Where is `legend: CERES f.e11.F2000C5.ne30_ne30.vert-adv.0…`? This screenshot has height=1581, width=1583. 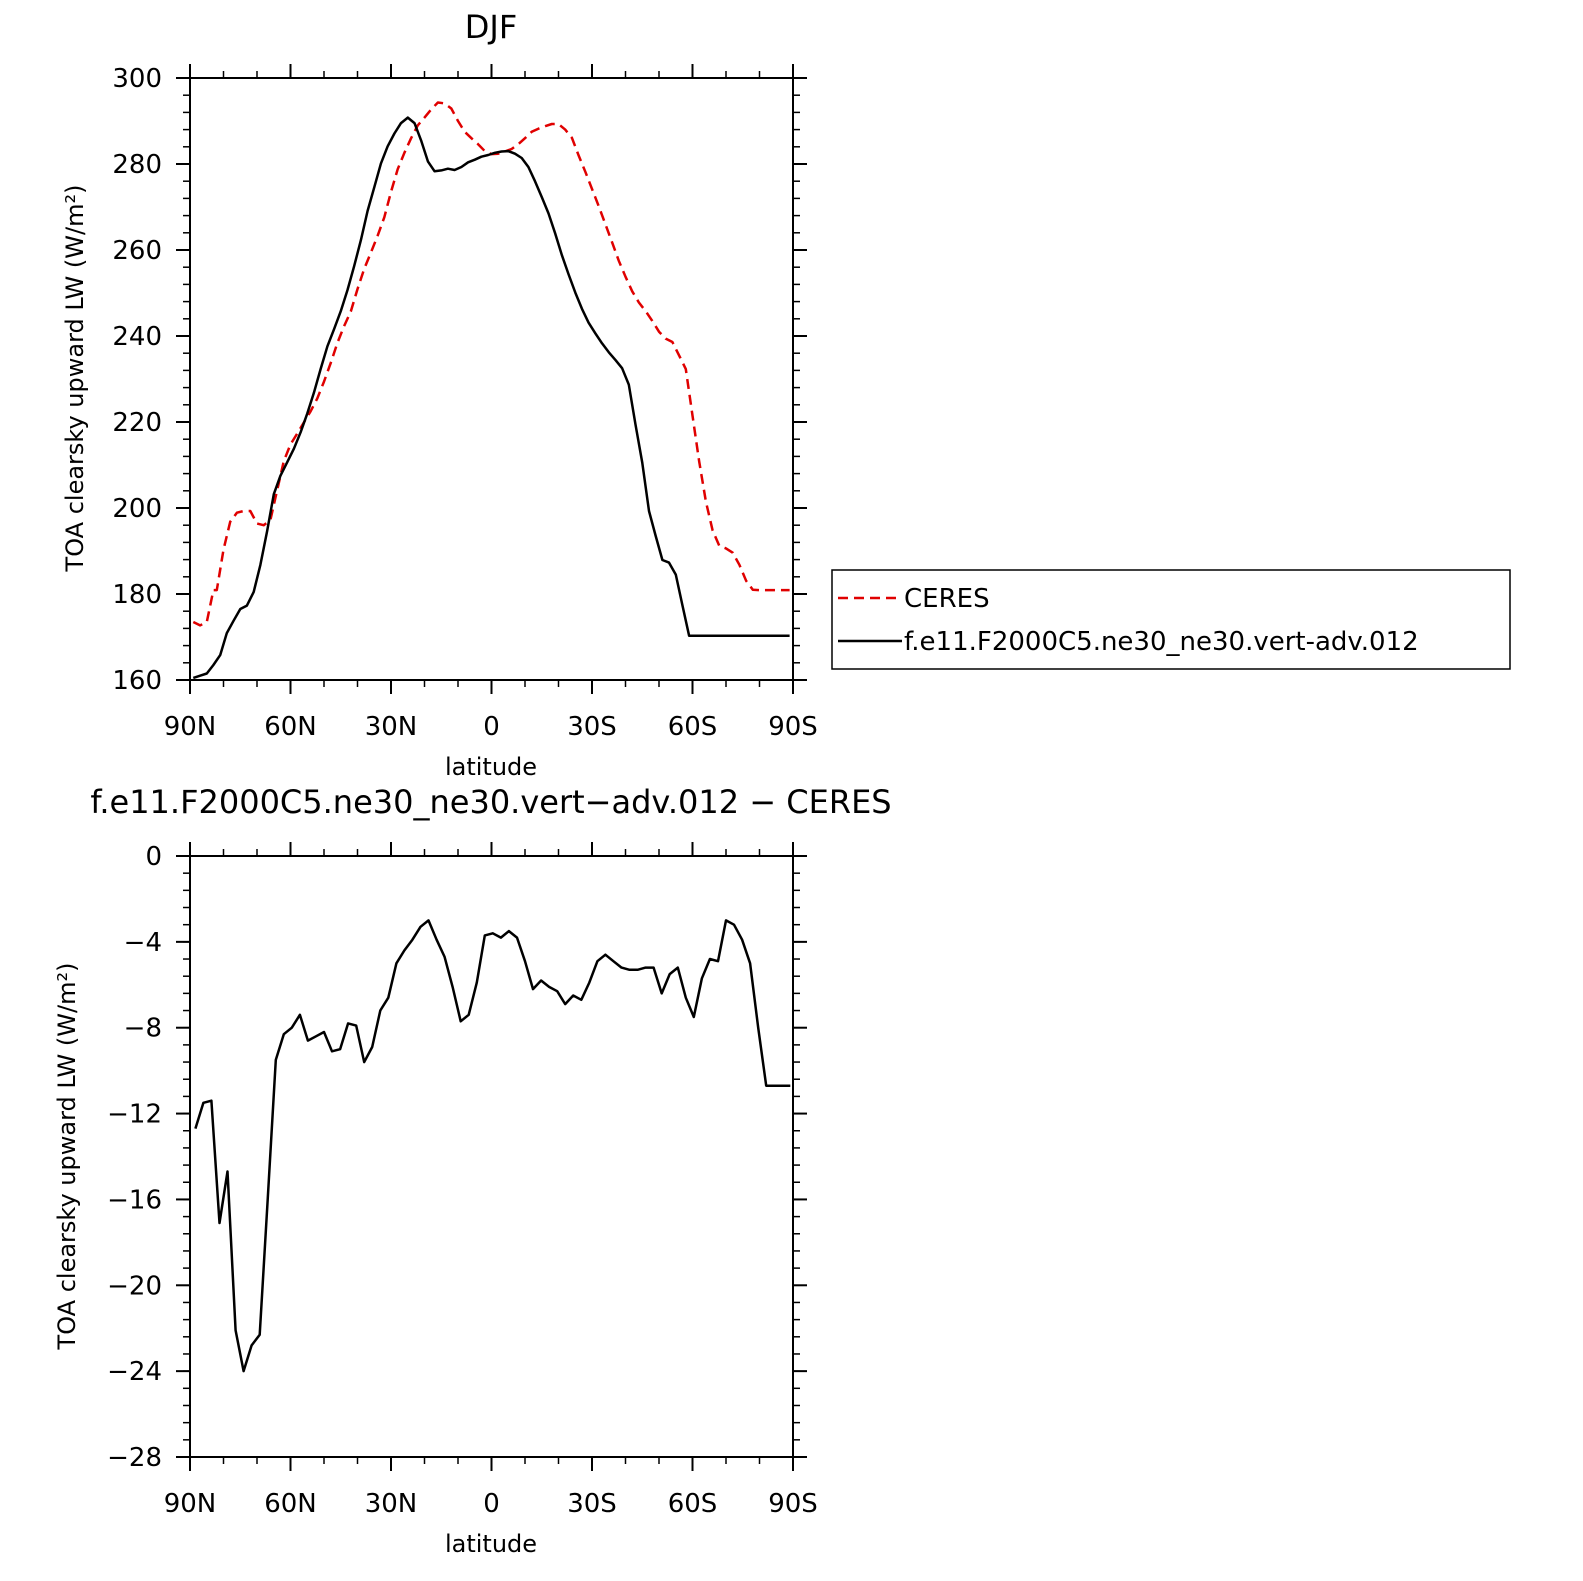
legend: CERES f.e11.F2000C5.ne30_ne30.vert-adv.0… is located at coordinates (1171, 619).